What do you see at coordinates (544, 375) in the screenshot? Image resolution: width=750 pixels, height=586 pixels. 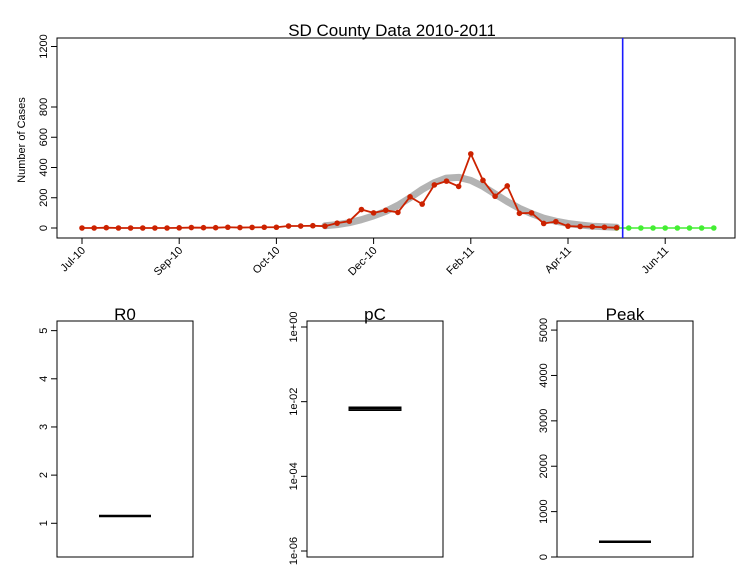 I see `panel-y-tick-label: 4000` at bounding box center [544, 375].